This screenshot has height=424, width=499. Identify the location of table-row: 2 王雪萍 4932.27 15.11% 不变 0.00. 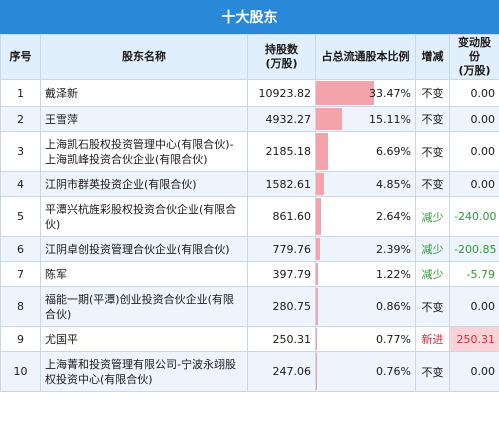
(249, 119).